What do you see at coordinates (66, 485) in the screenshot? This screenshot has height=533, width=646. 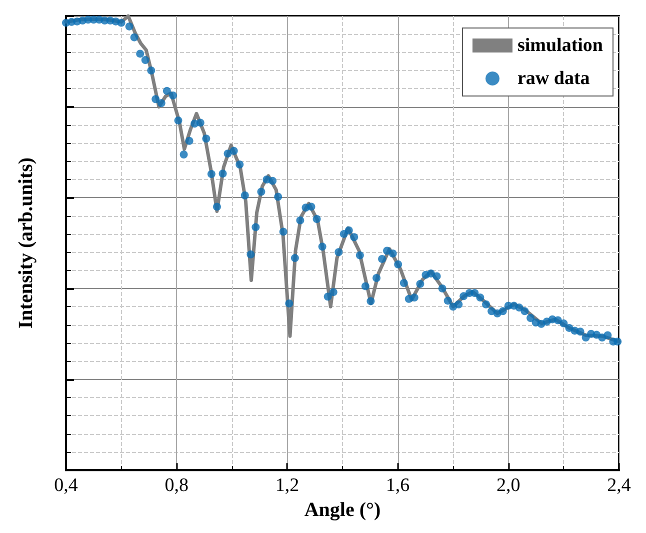 I see `x-tick-label: 0,4` at bounding box center [66, 485].